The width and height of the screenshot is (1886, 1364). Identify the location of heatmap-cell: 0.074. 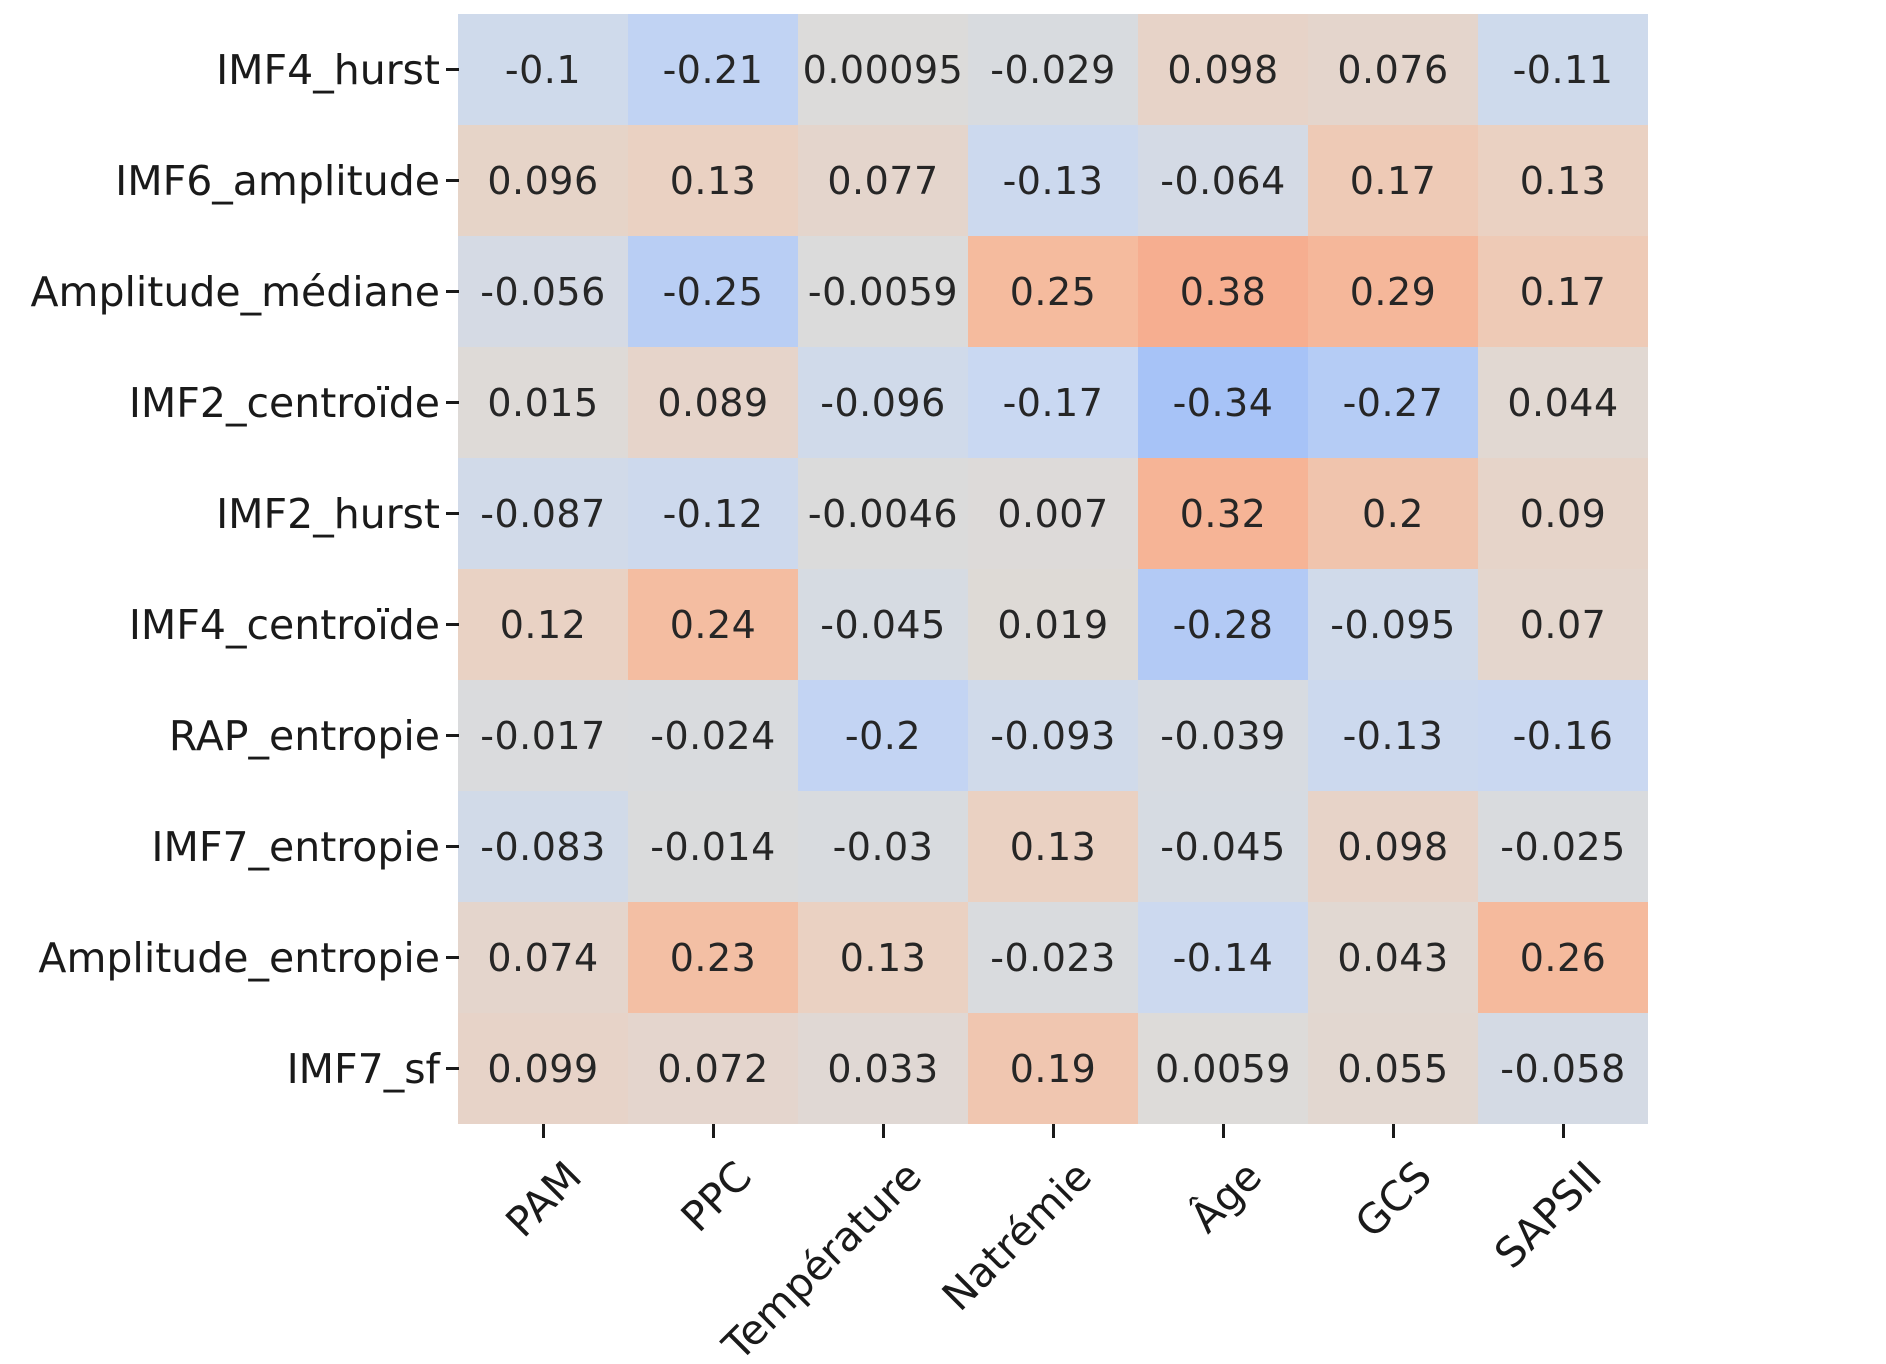
(543, 957).